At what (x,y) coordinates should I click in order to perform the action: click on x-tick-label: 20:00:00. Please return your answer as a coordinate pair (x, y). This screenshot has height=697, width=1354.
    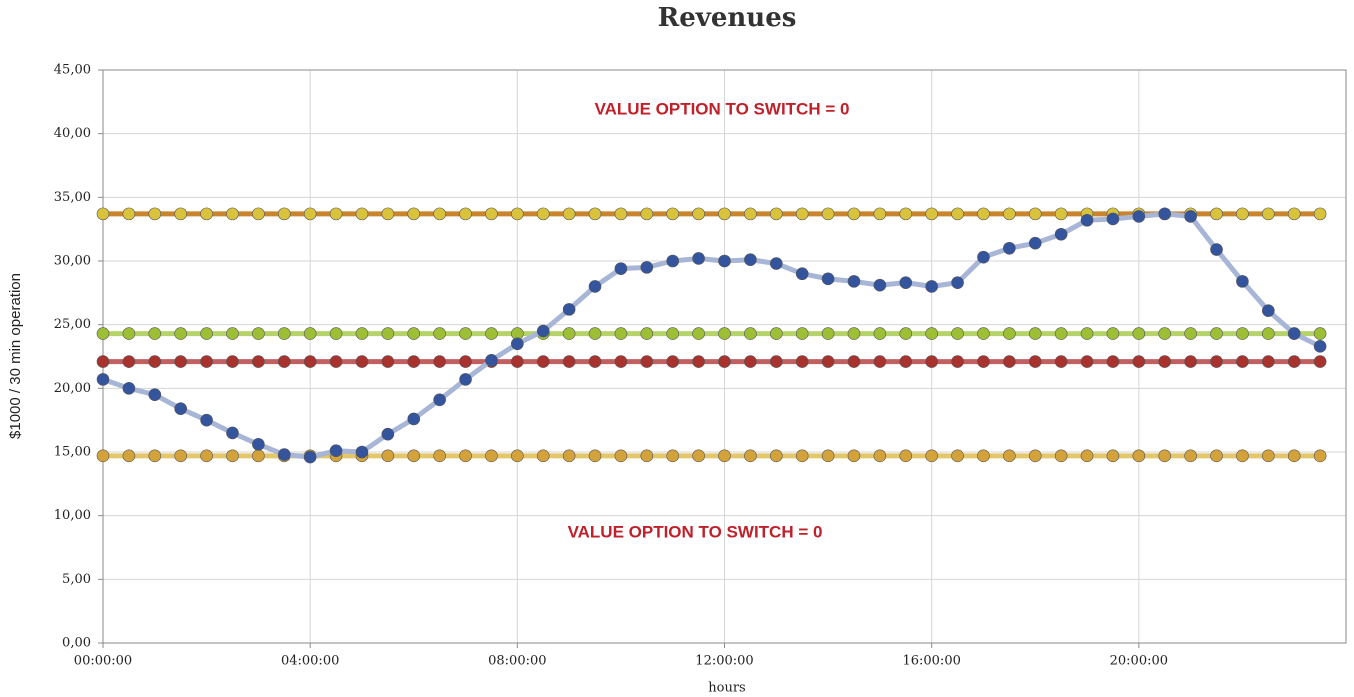
    Looking at the image, I should click on (1139, 661).